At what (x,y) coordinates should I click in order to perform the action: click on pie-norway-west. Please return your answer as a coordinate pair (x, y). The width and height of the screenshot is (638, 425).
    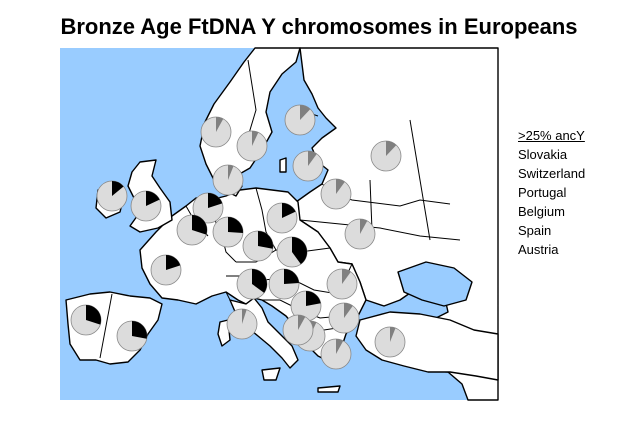
    Looking at the image, I should click on (216, 132).